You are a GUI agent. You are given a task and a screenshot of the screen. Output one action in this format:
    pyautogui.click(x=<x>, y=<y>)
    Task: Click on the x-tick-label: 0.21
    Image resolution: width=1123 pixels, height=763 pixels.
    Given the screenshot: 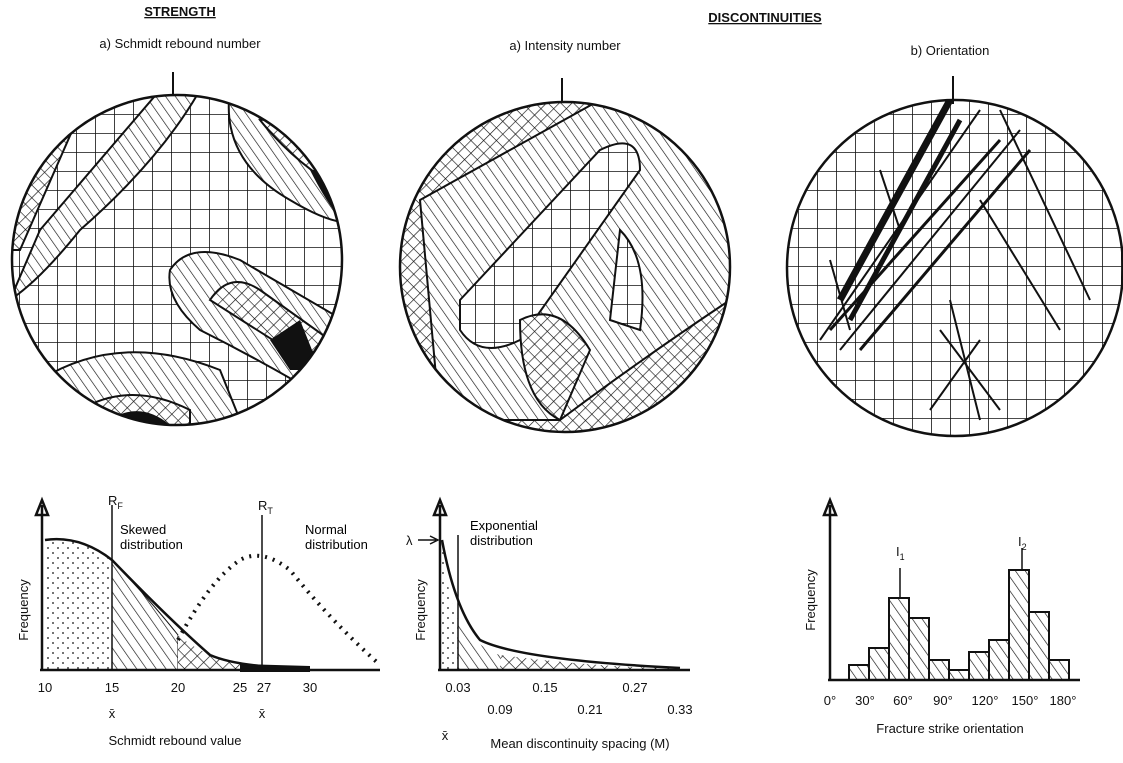 What is the action you would take?
    pyautogui.click(x=589, y=709)
    